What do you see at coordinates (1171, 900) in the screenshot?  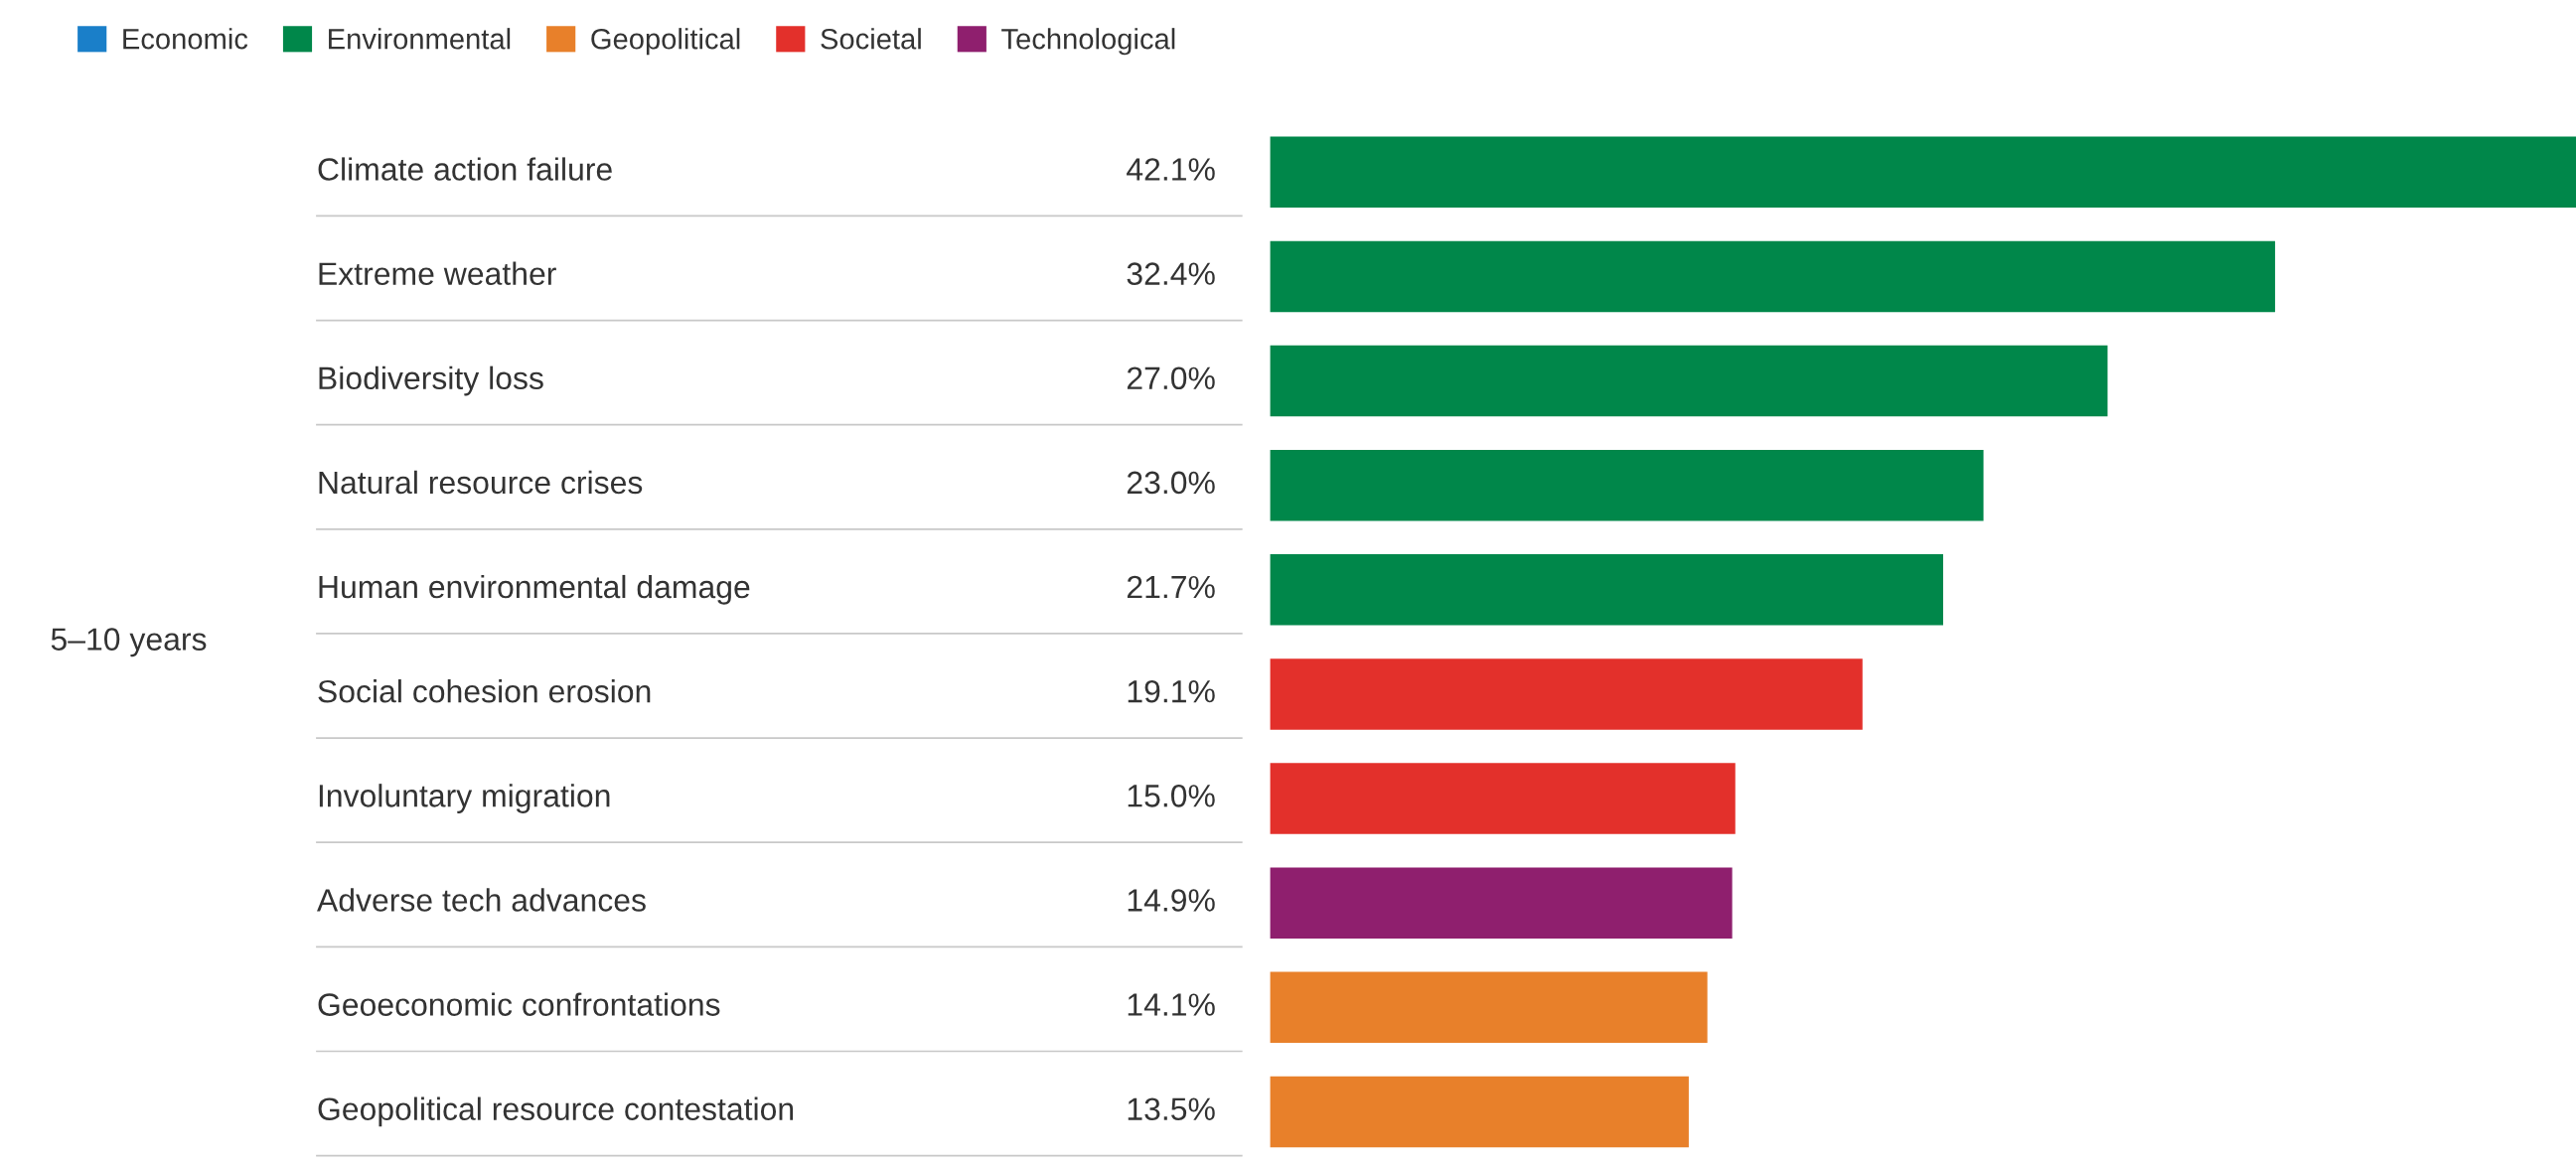 I see `data-label: 14.9%` at bounding box center [1171, 900].